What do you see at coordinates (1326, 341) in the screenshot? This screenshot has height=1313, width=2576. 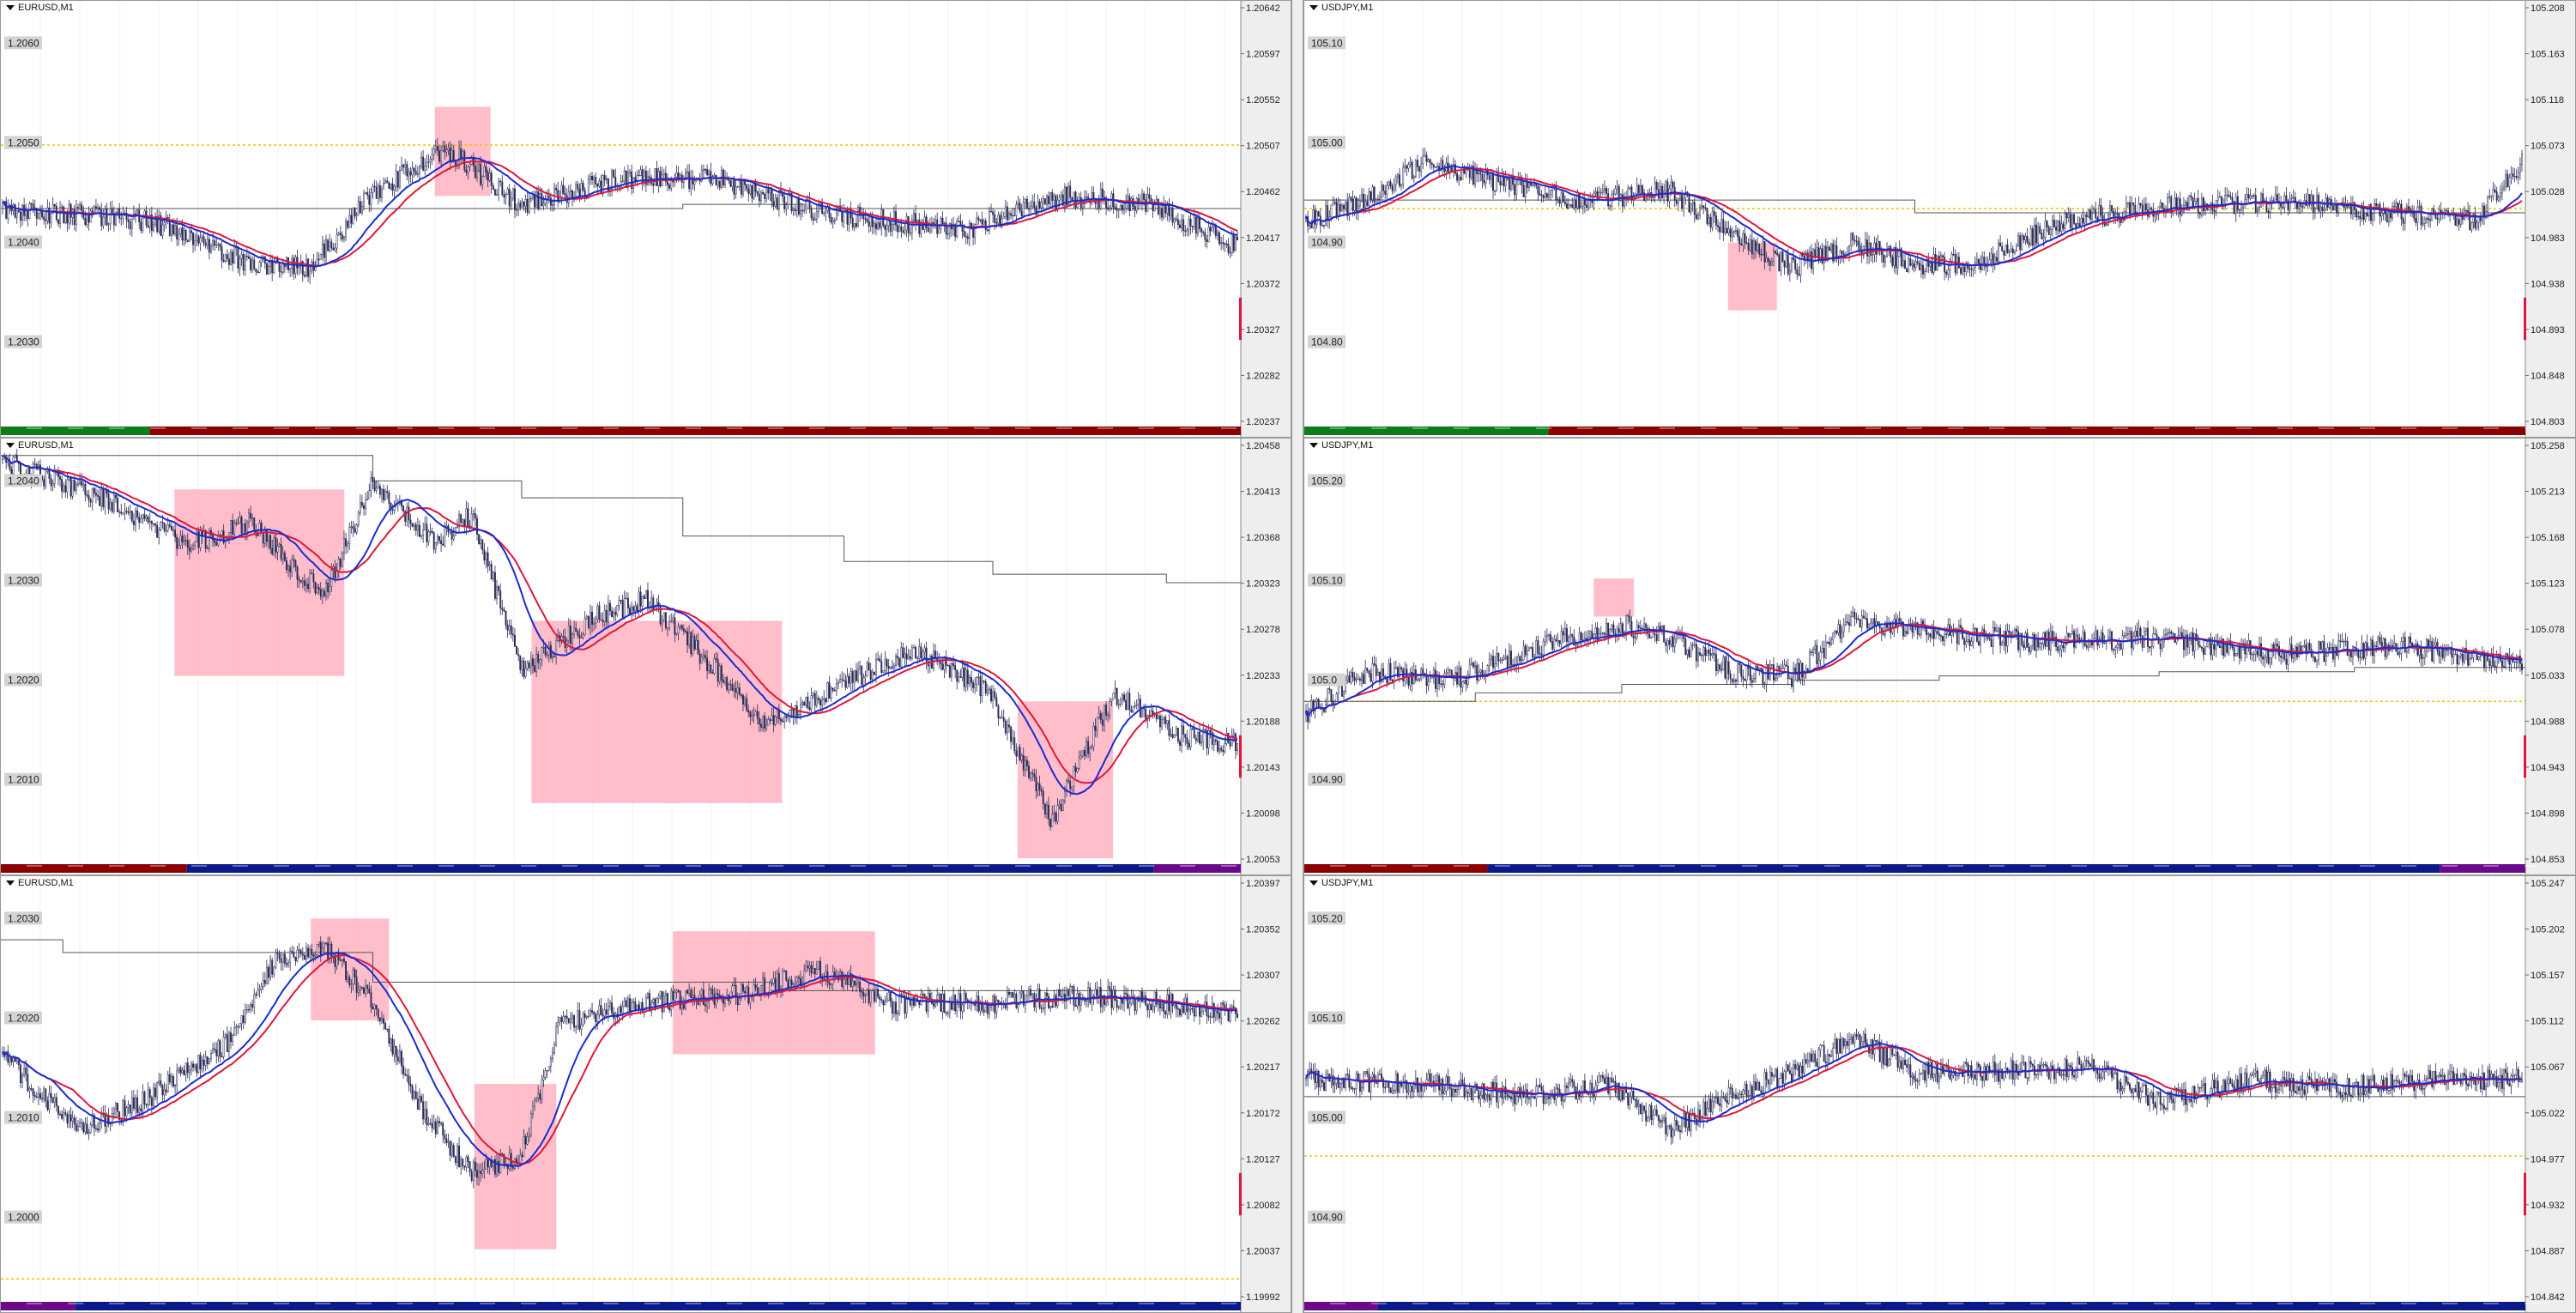 I see `price-tag: 104.80` at bounding box center [1326, 341].